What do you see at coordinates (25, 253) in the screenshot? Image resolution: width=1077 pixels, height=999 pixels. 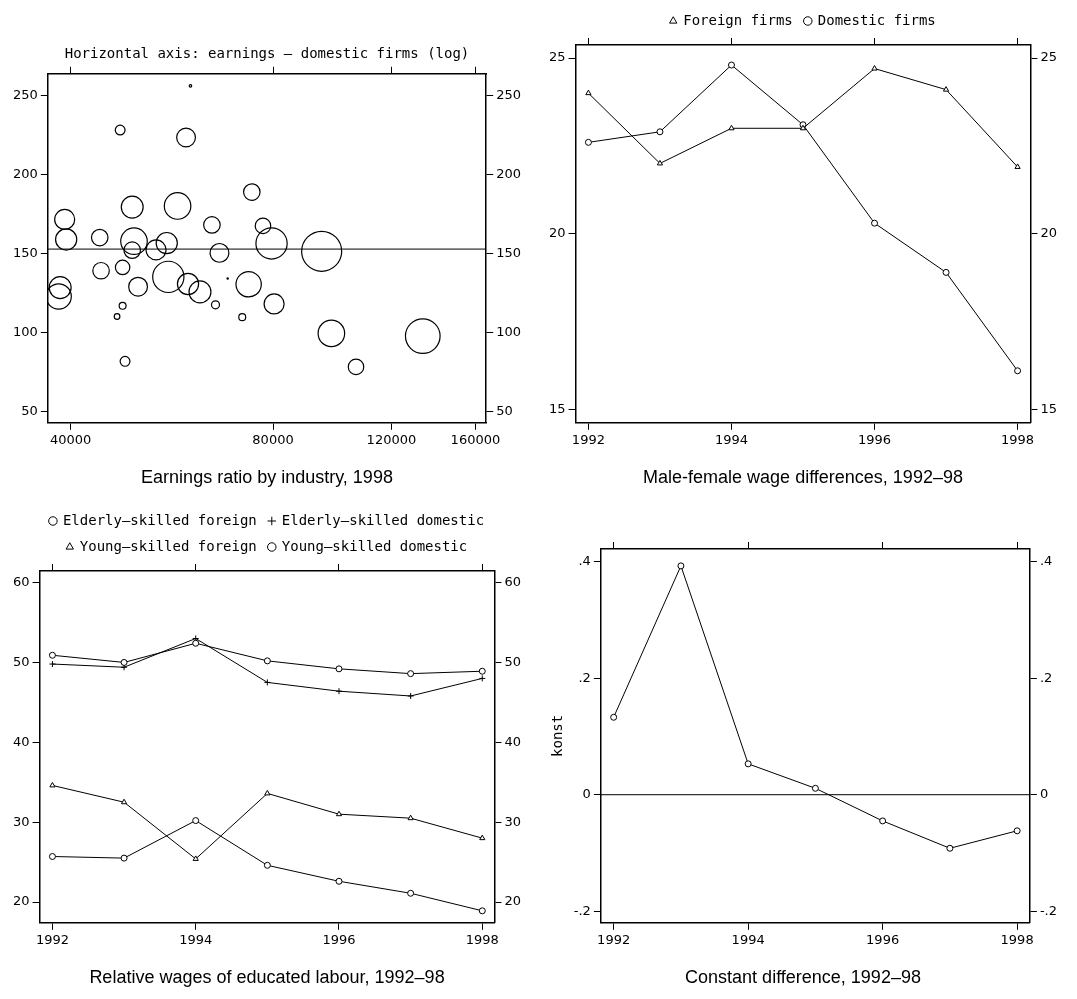 I see `y-tick-label: 150` at bounding box center [25, 253].